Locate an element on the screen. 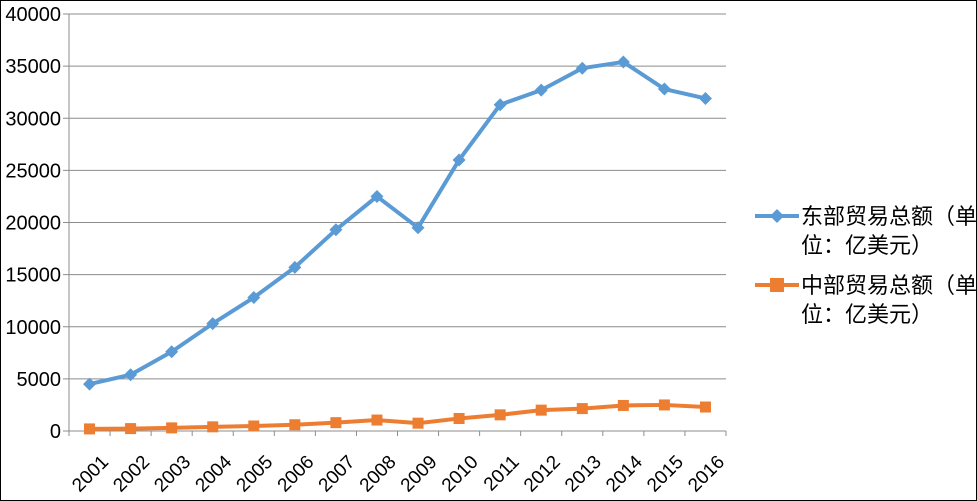 The width and height of the screenshot is (977, 501). x-axis-label: 2016 is located at coordinates (706, 474).